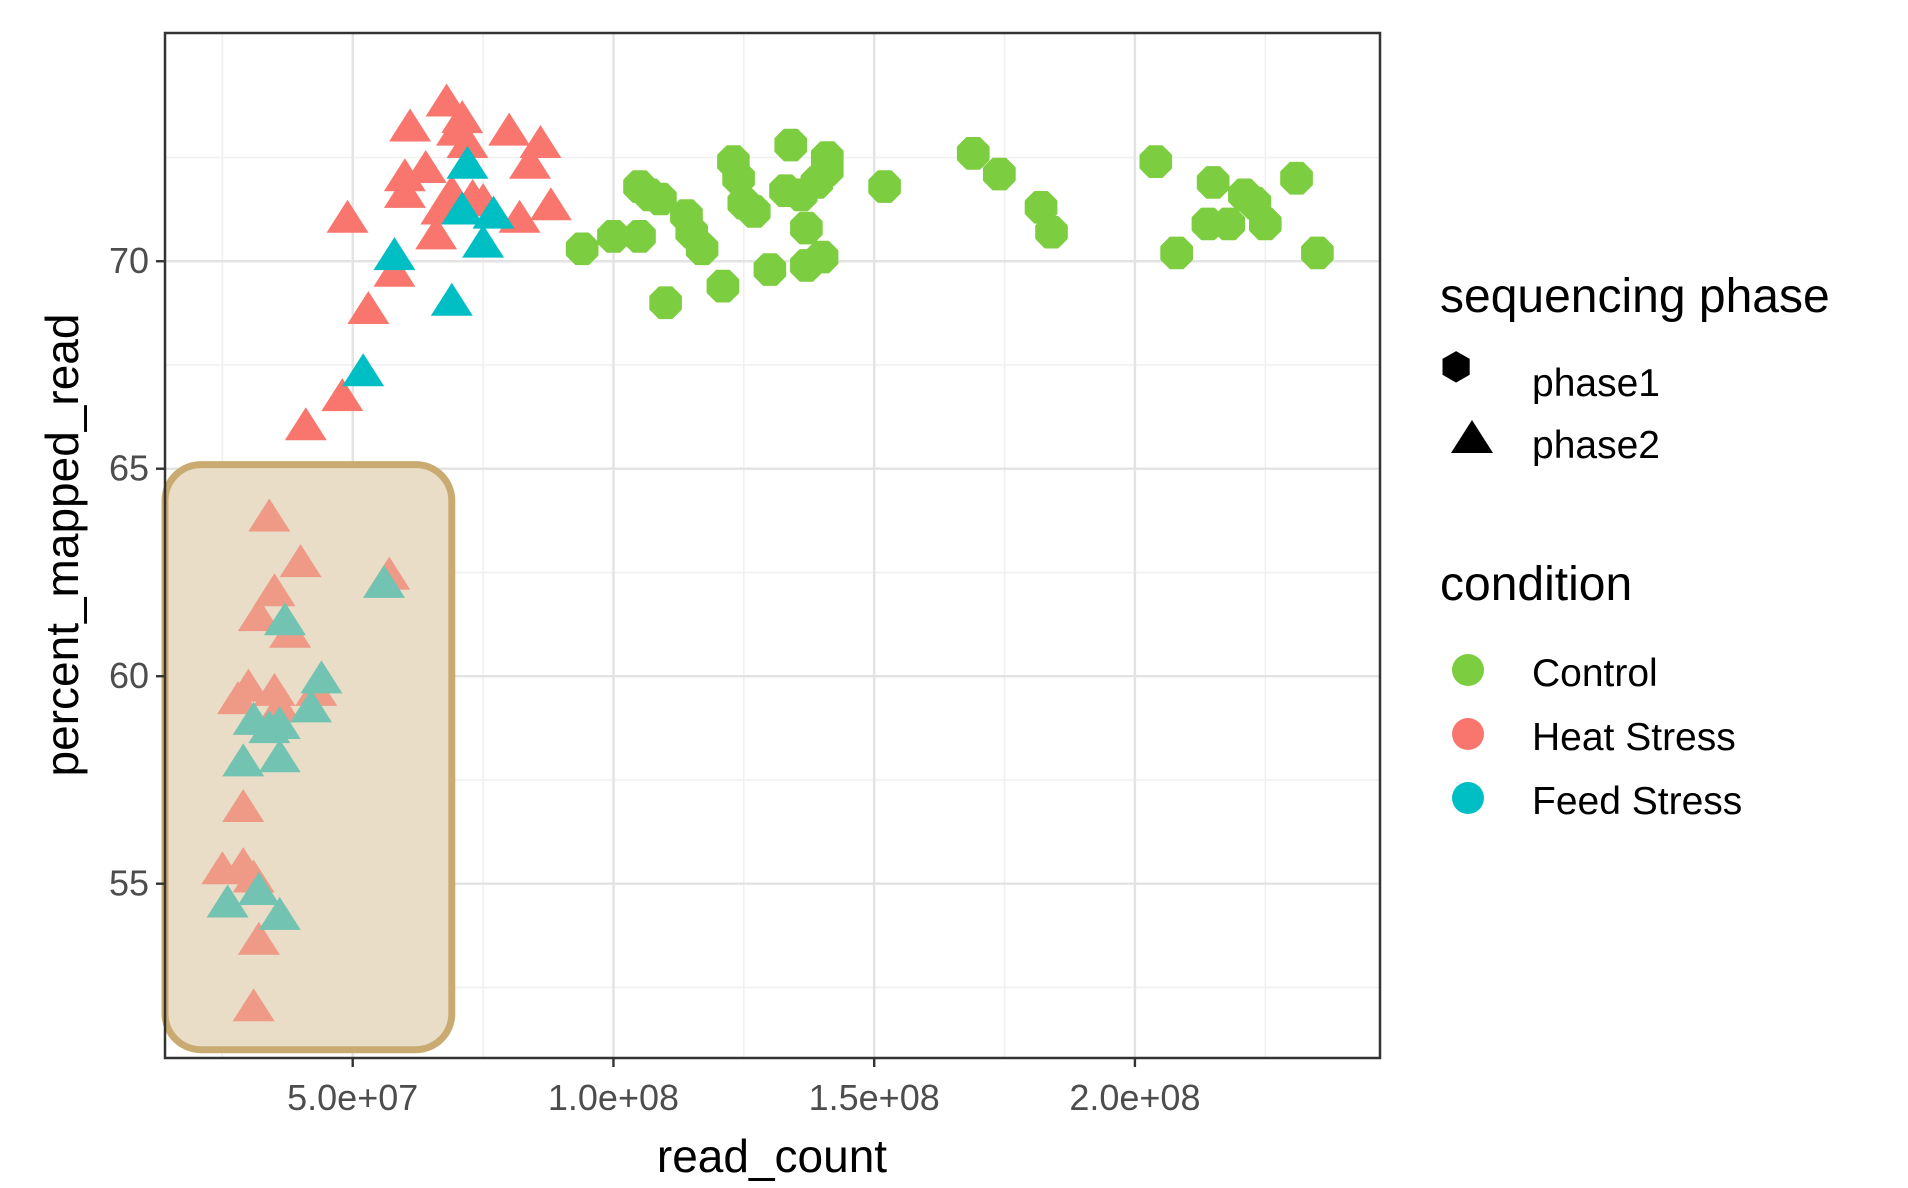  I want to click on legend-phase2-label: phase2, so click(1596, 445).